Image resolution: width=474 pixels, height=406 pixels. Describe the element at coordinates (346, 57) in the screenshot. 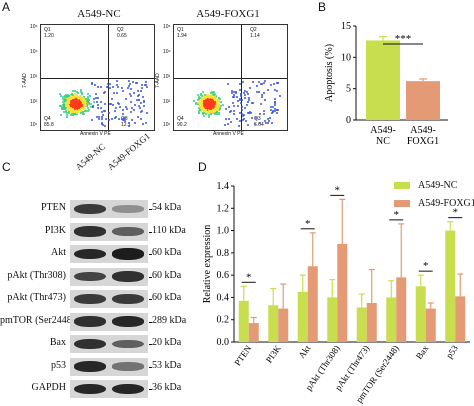

I see `y-tick-label: 10` at that location.